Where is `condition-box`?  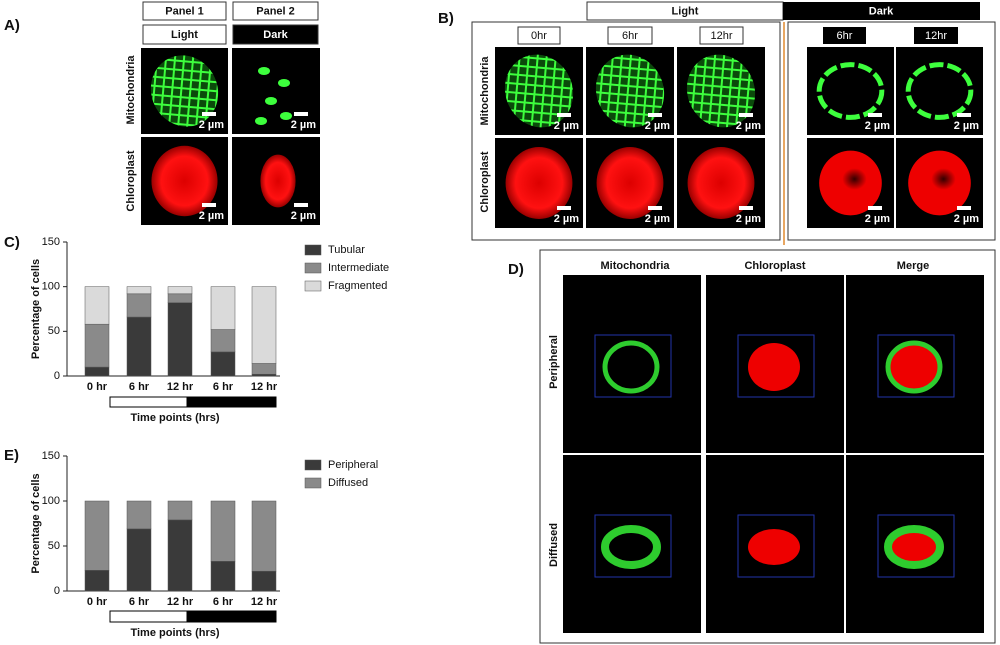
condition-box is located at coordinates (184, 34).